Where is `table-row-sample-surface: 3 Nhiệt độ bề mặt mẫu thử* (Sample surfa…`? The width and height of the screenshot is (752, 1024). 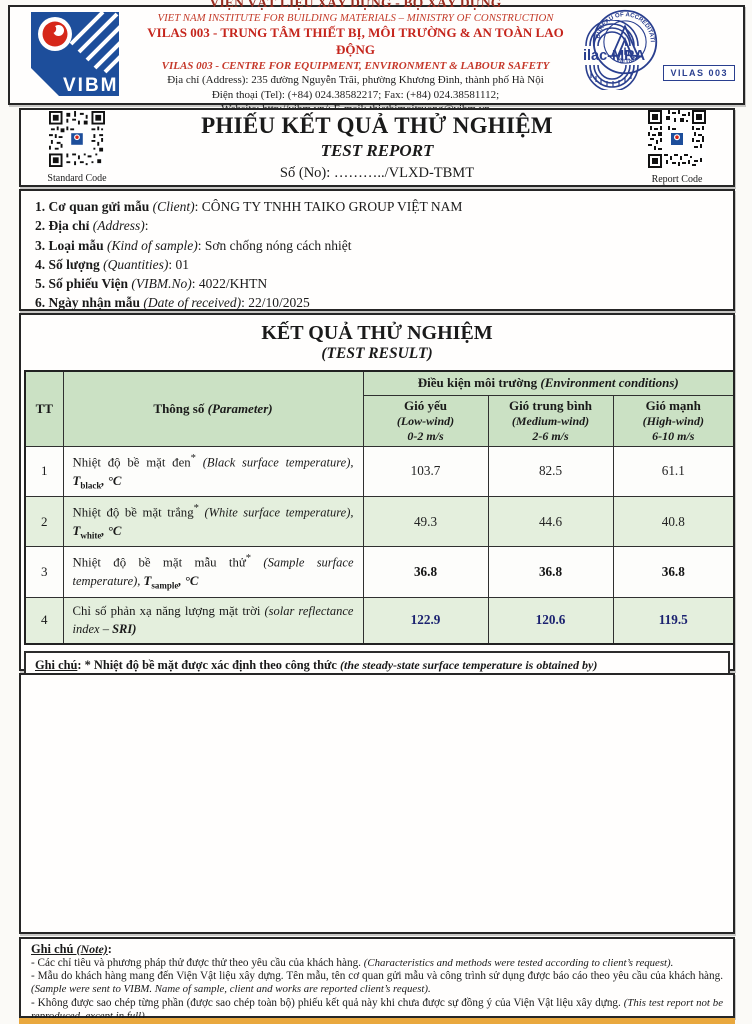
table-row-sample-surface: 3 Nhiệt độ bề mặt mẫu thử* (Sample surfa… is located at coordinates (379, 572).